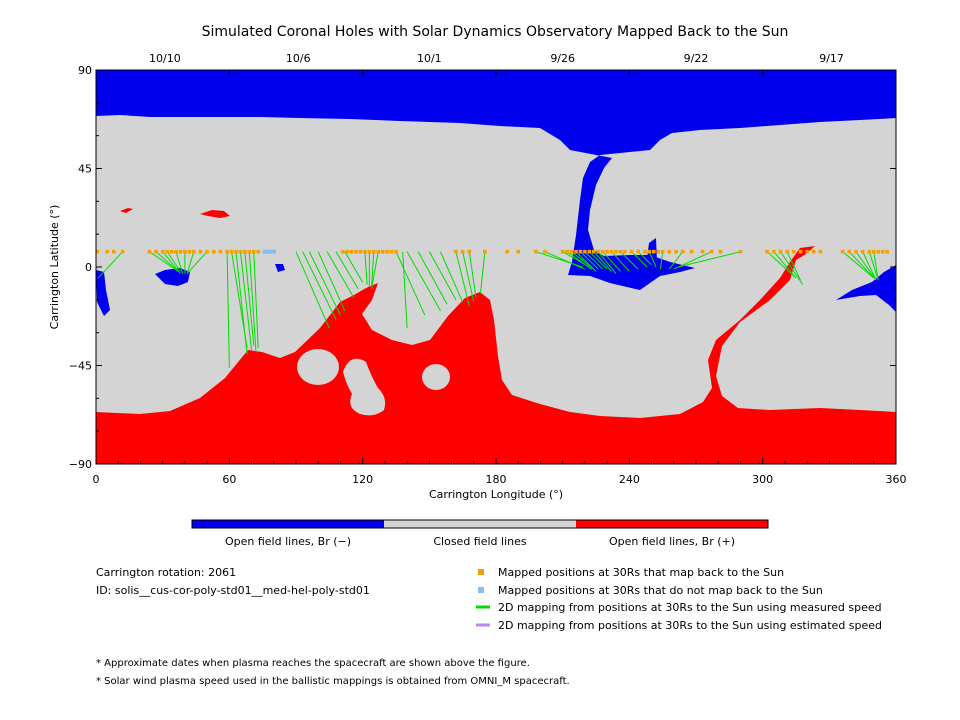  Describe the element at coordinates (166, 572) in the screenshot. I see `carrington-rotation-text: Carrington rotation: 2061` at that location.